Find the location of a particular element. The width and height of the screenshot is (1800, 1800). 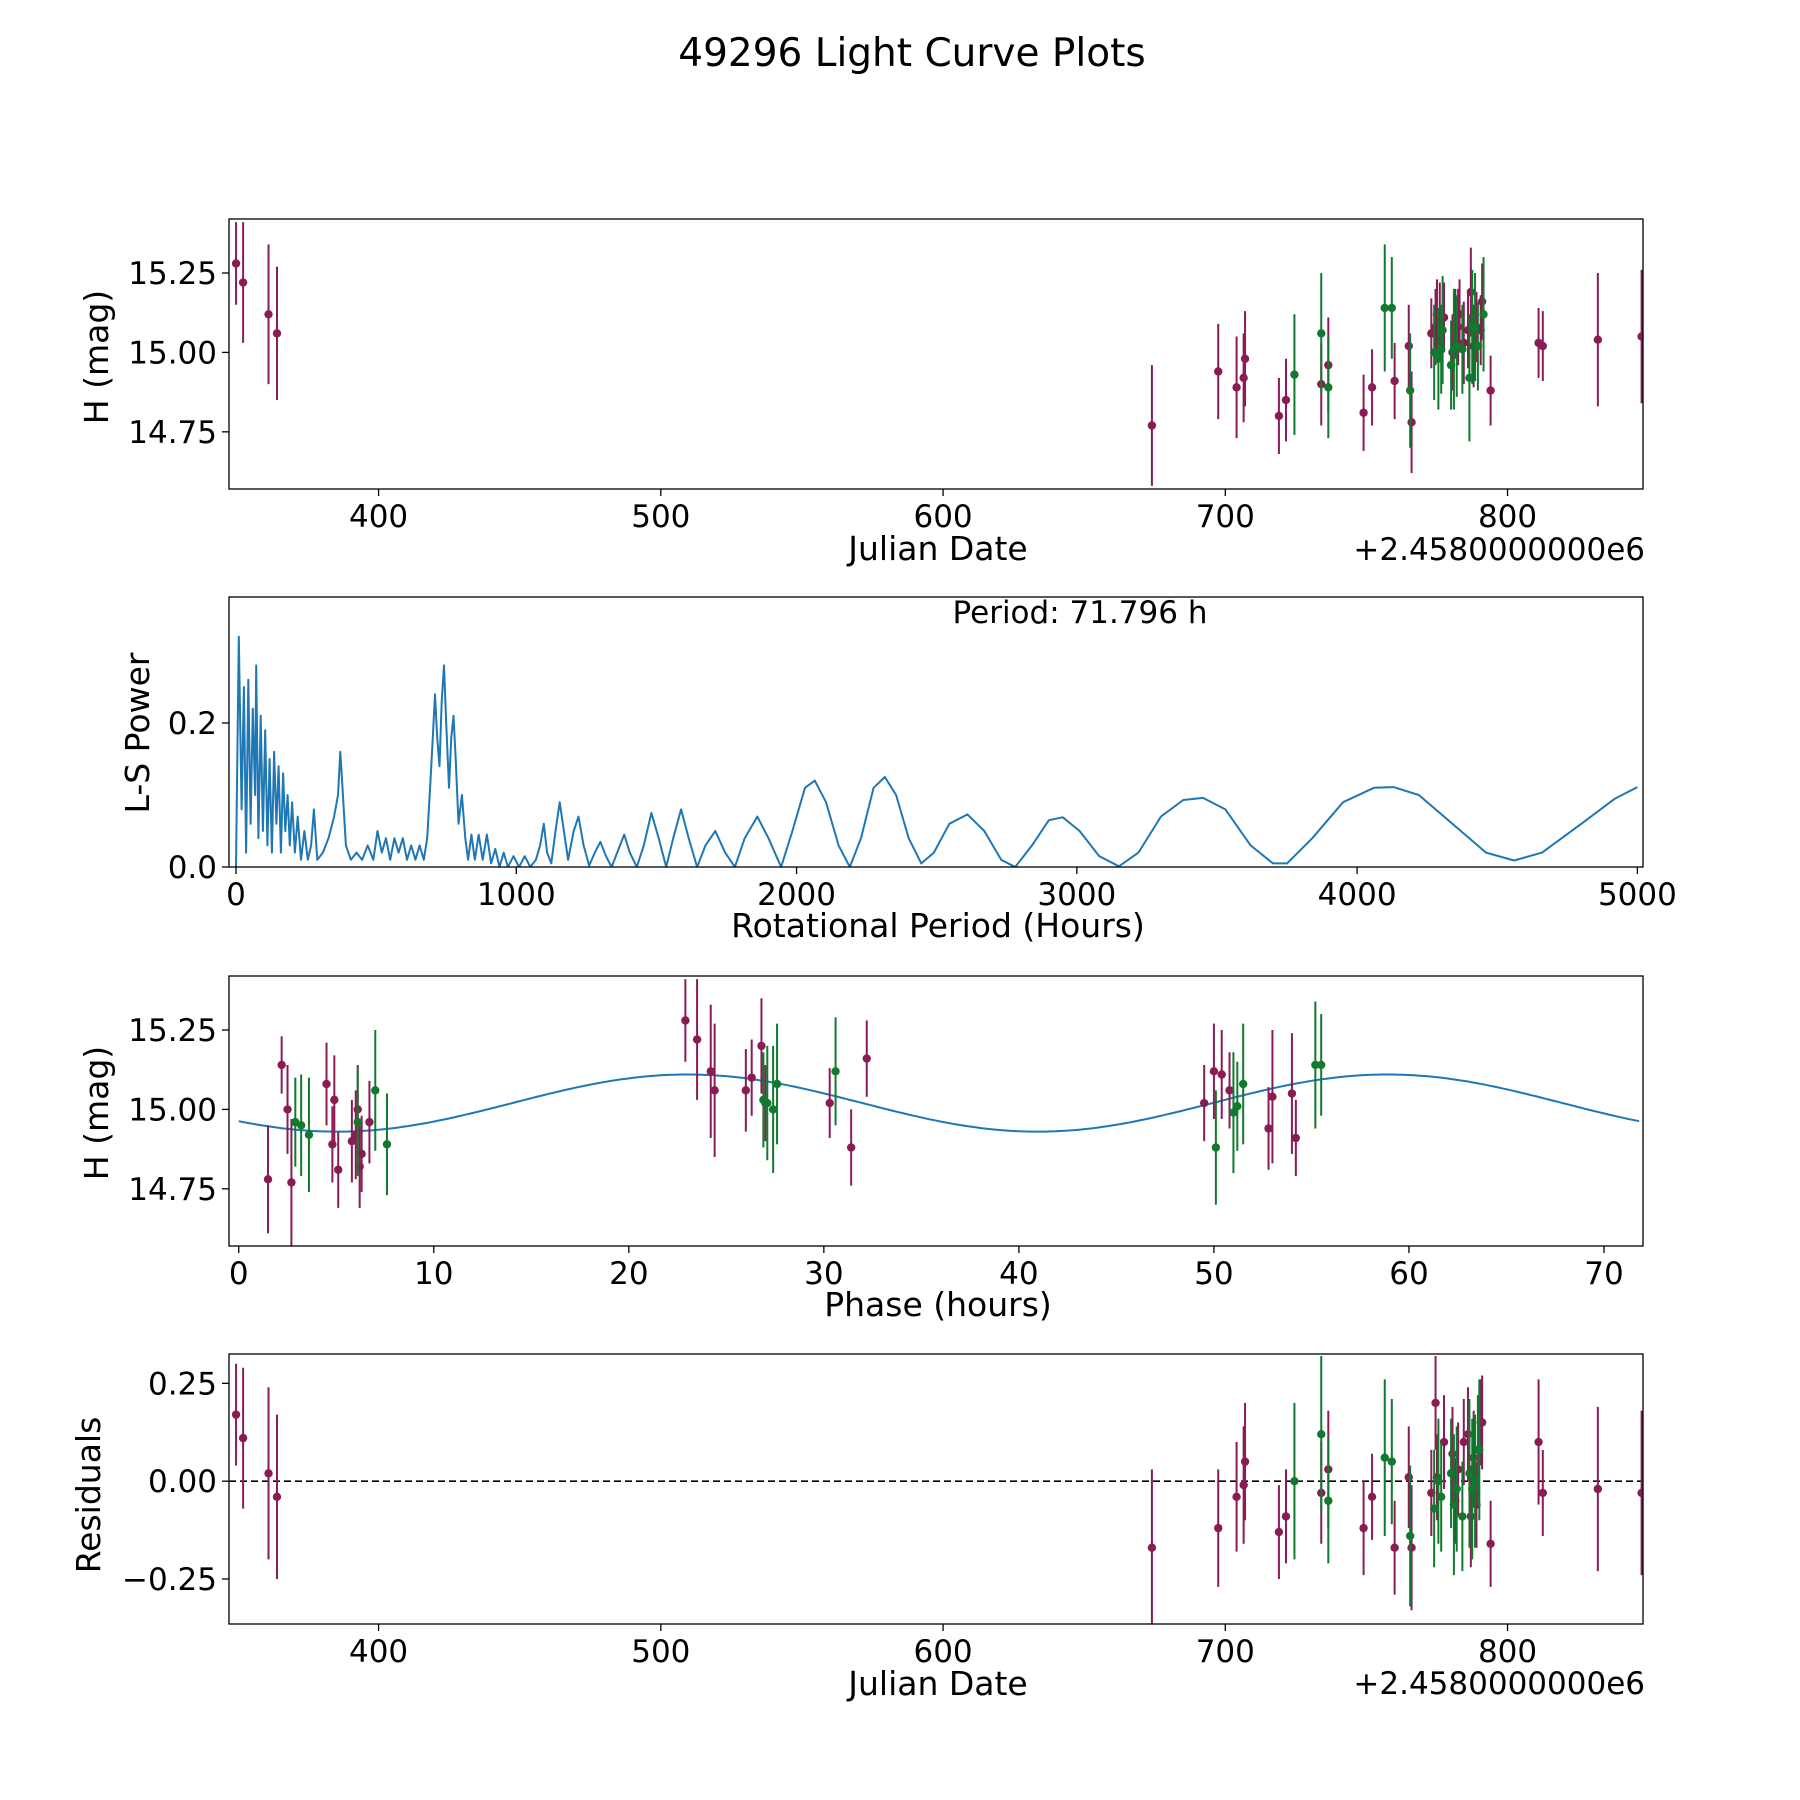

figure-title: 49296 Light Curve Plots is located at coordinates (911, 53).